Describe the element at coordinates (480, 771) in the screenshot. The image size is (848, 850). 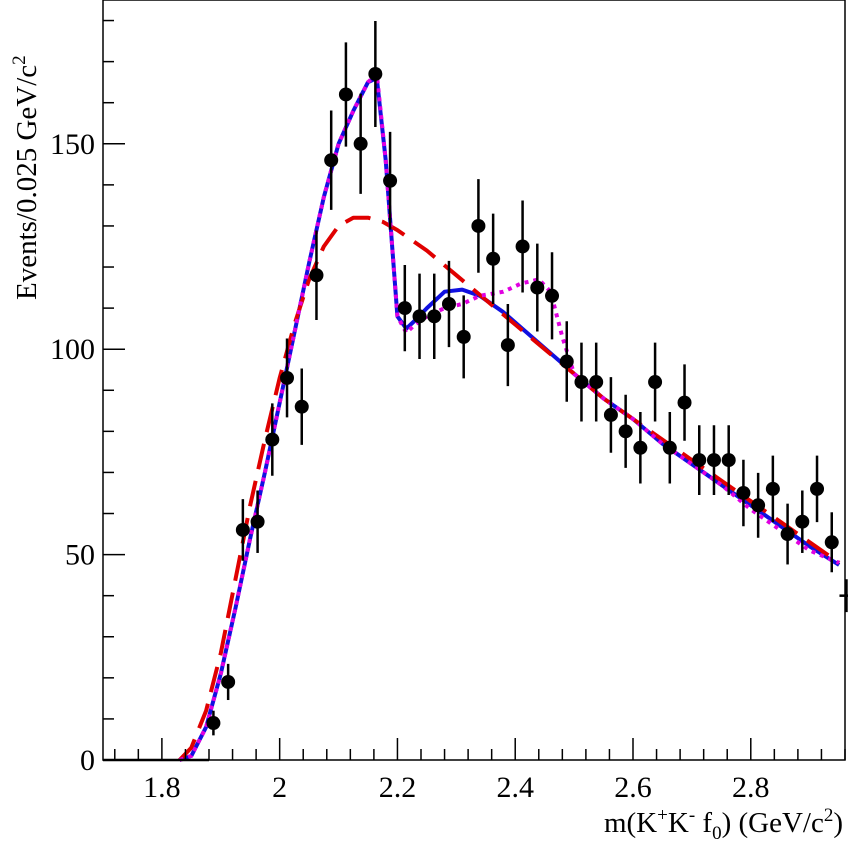
I see `x-axis: 1.8 2 2.2 2.4 2.6 2.8` at that location.